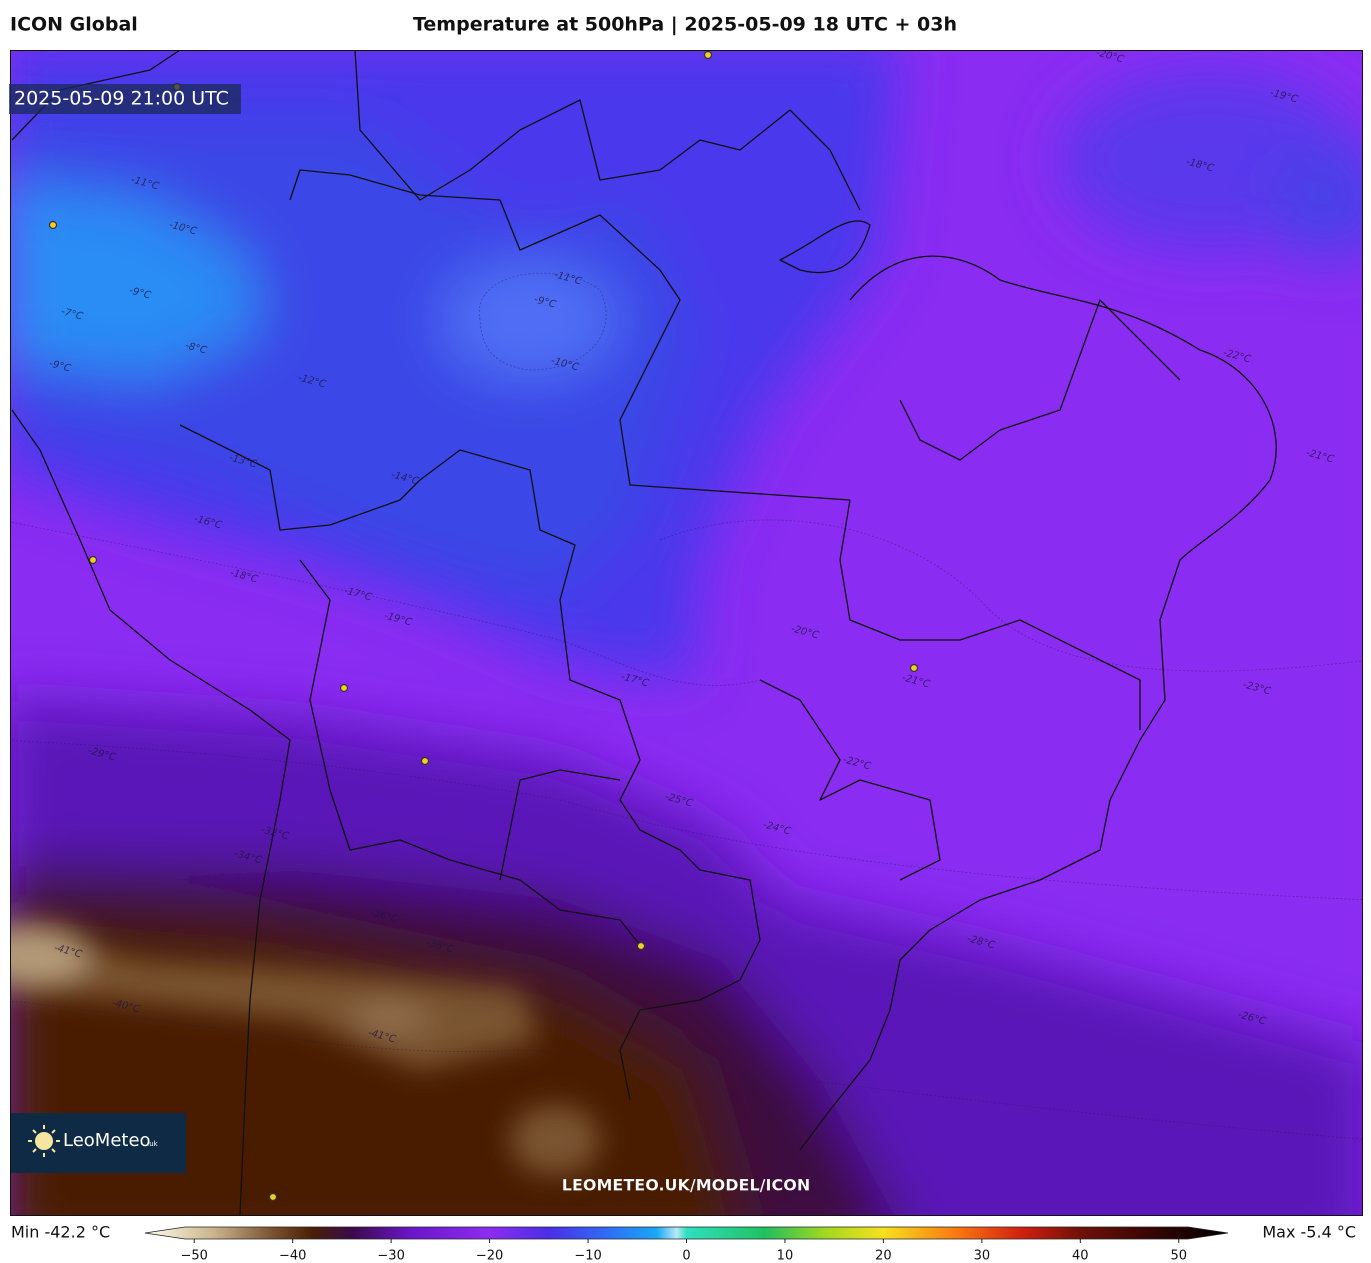 This screenshot has width=1371, height=1263. Describe the element at coordinates (686, 1256) in the screenshot. I see `colorbar-tick-label: 0` at that location.